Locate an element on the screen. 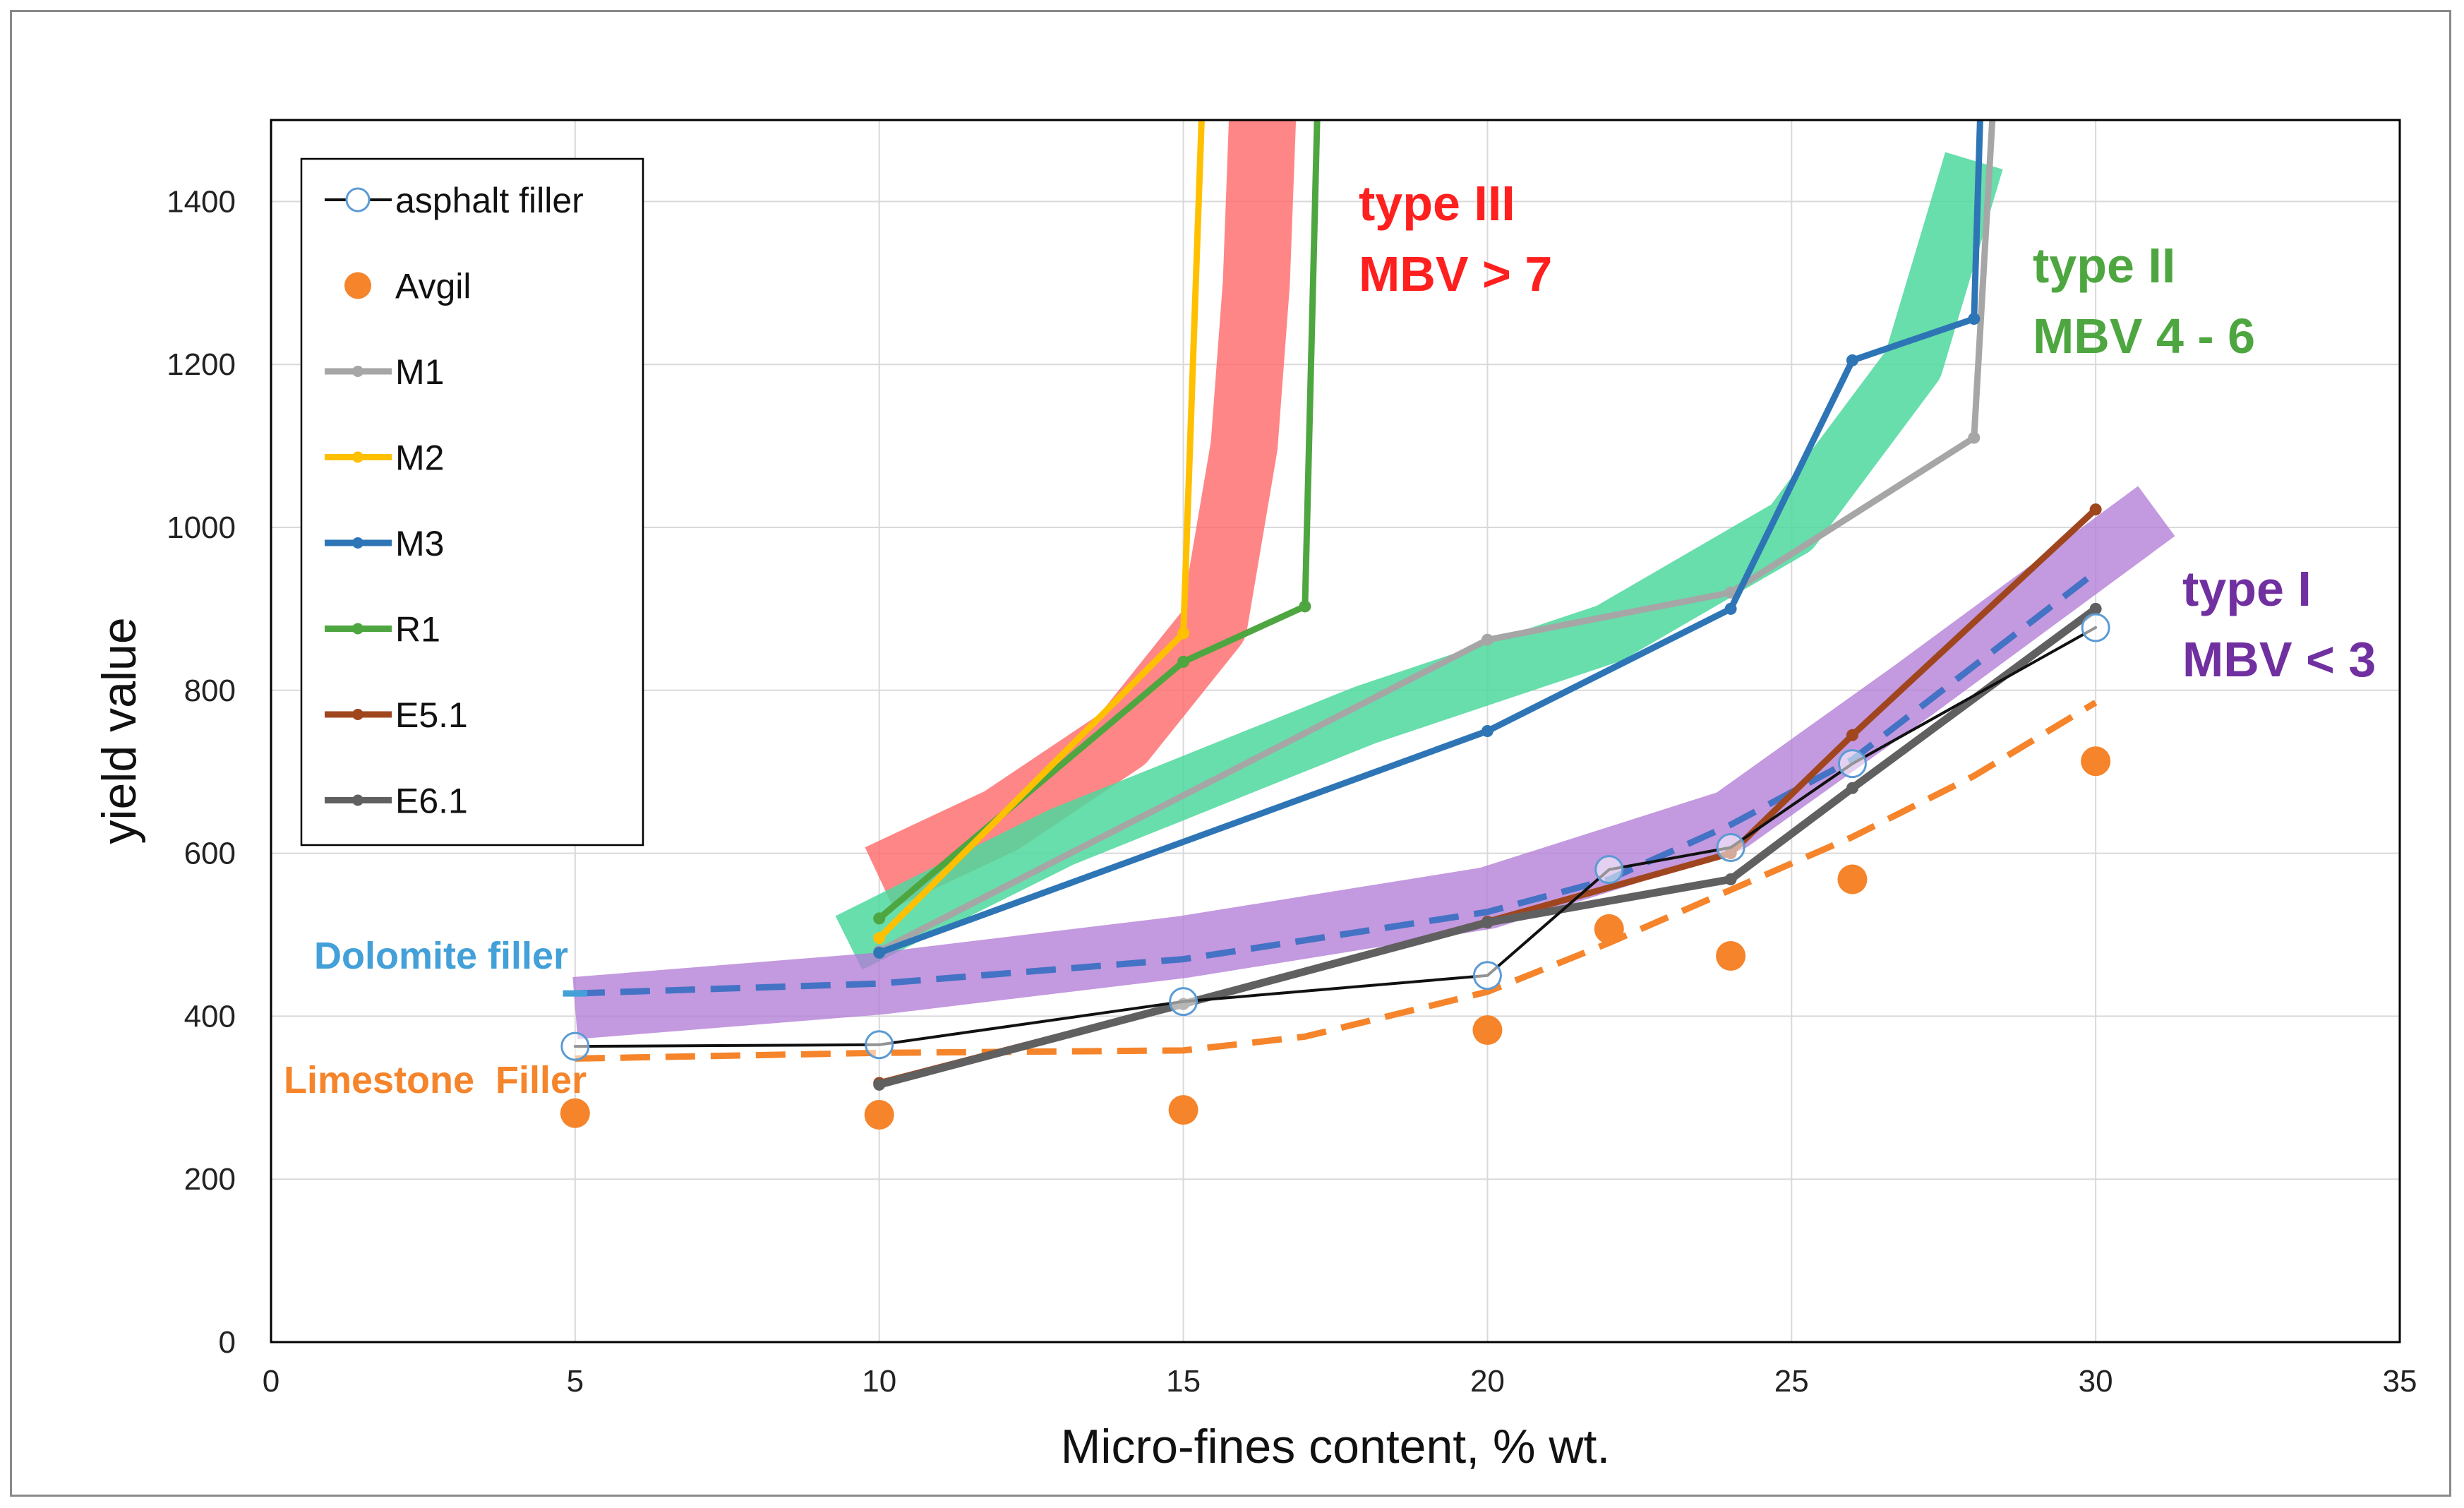  y-tick-label: 400 is located at coordinates (210, 1016).